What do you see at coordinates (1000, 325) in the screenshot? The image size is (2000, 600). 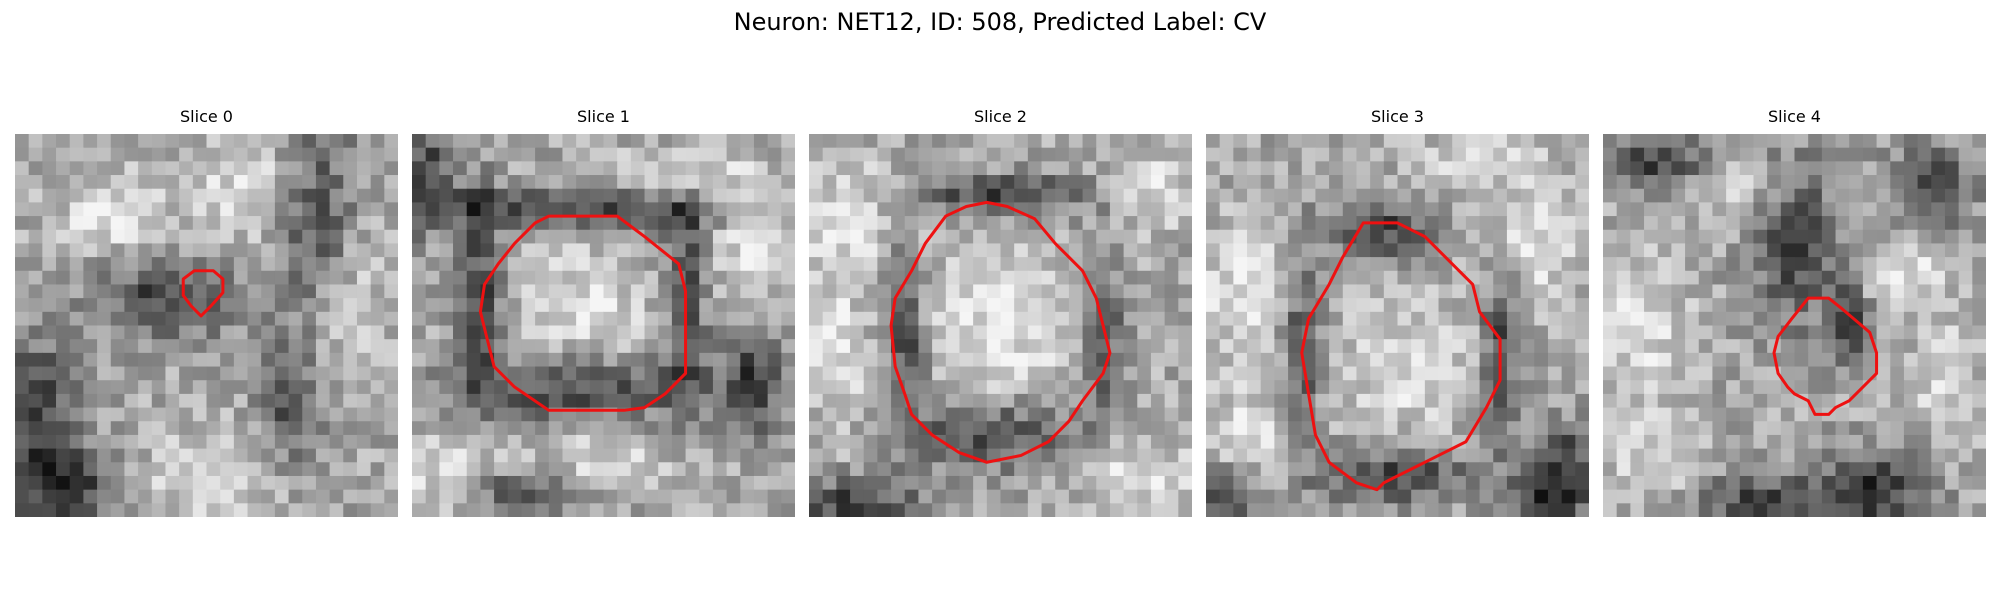 I see `slice-image` at bounding box center [1000, 325].